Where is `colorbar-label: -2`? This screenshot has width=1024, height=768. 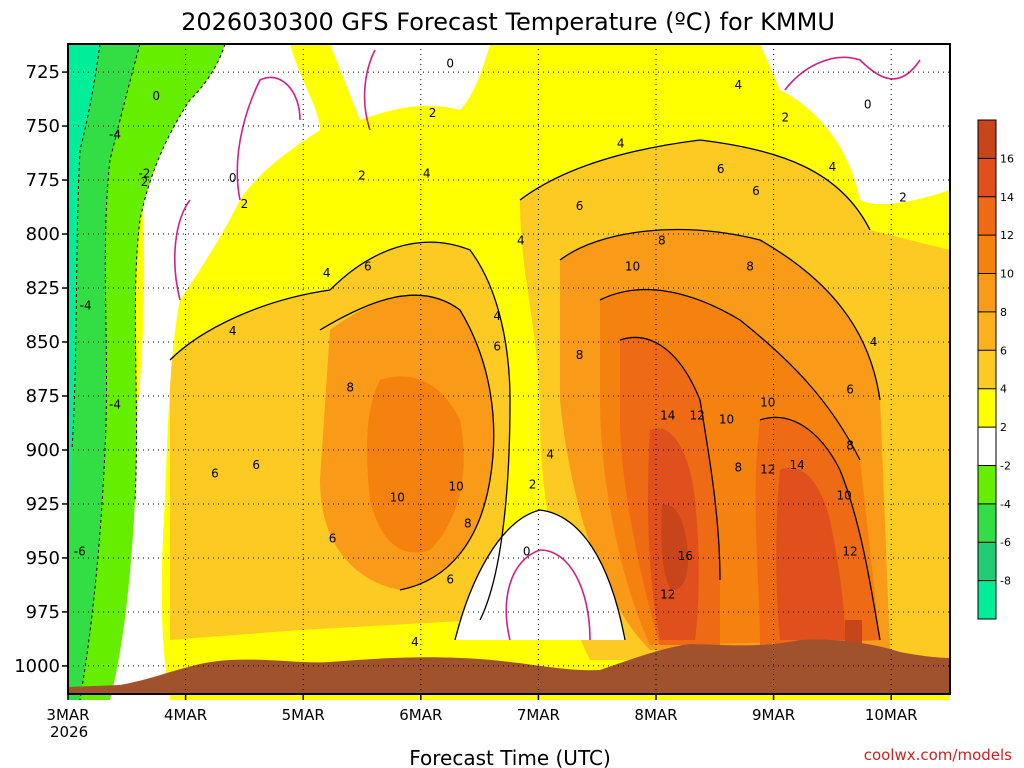 colorbar-label: -2 is located at coordinates (1005, 465).